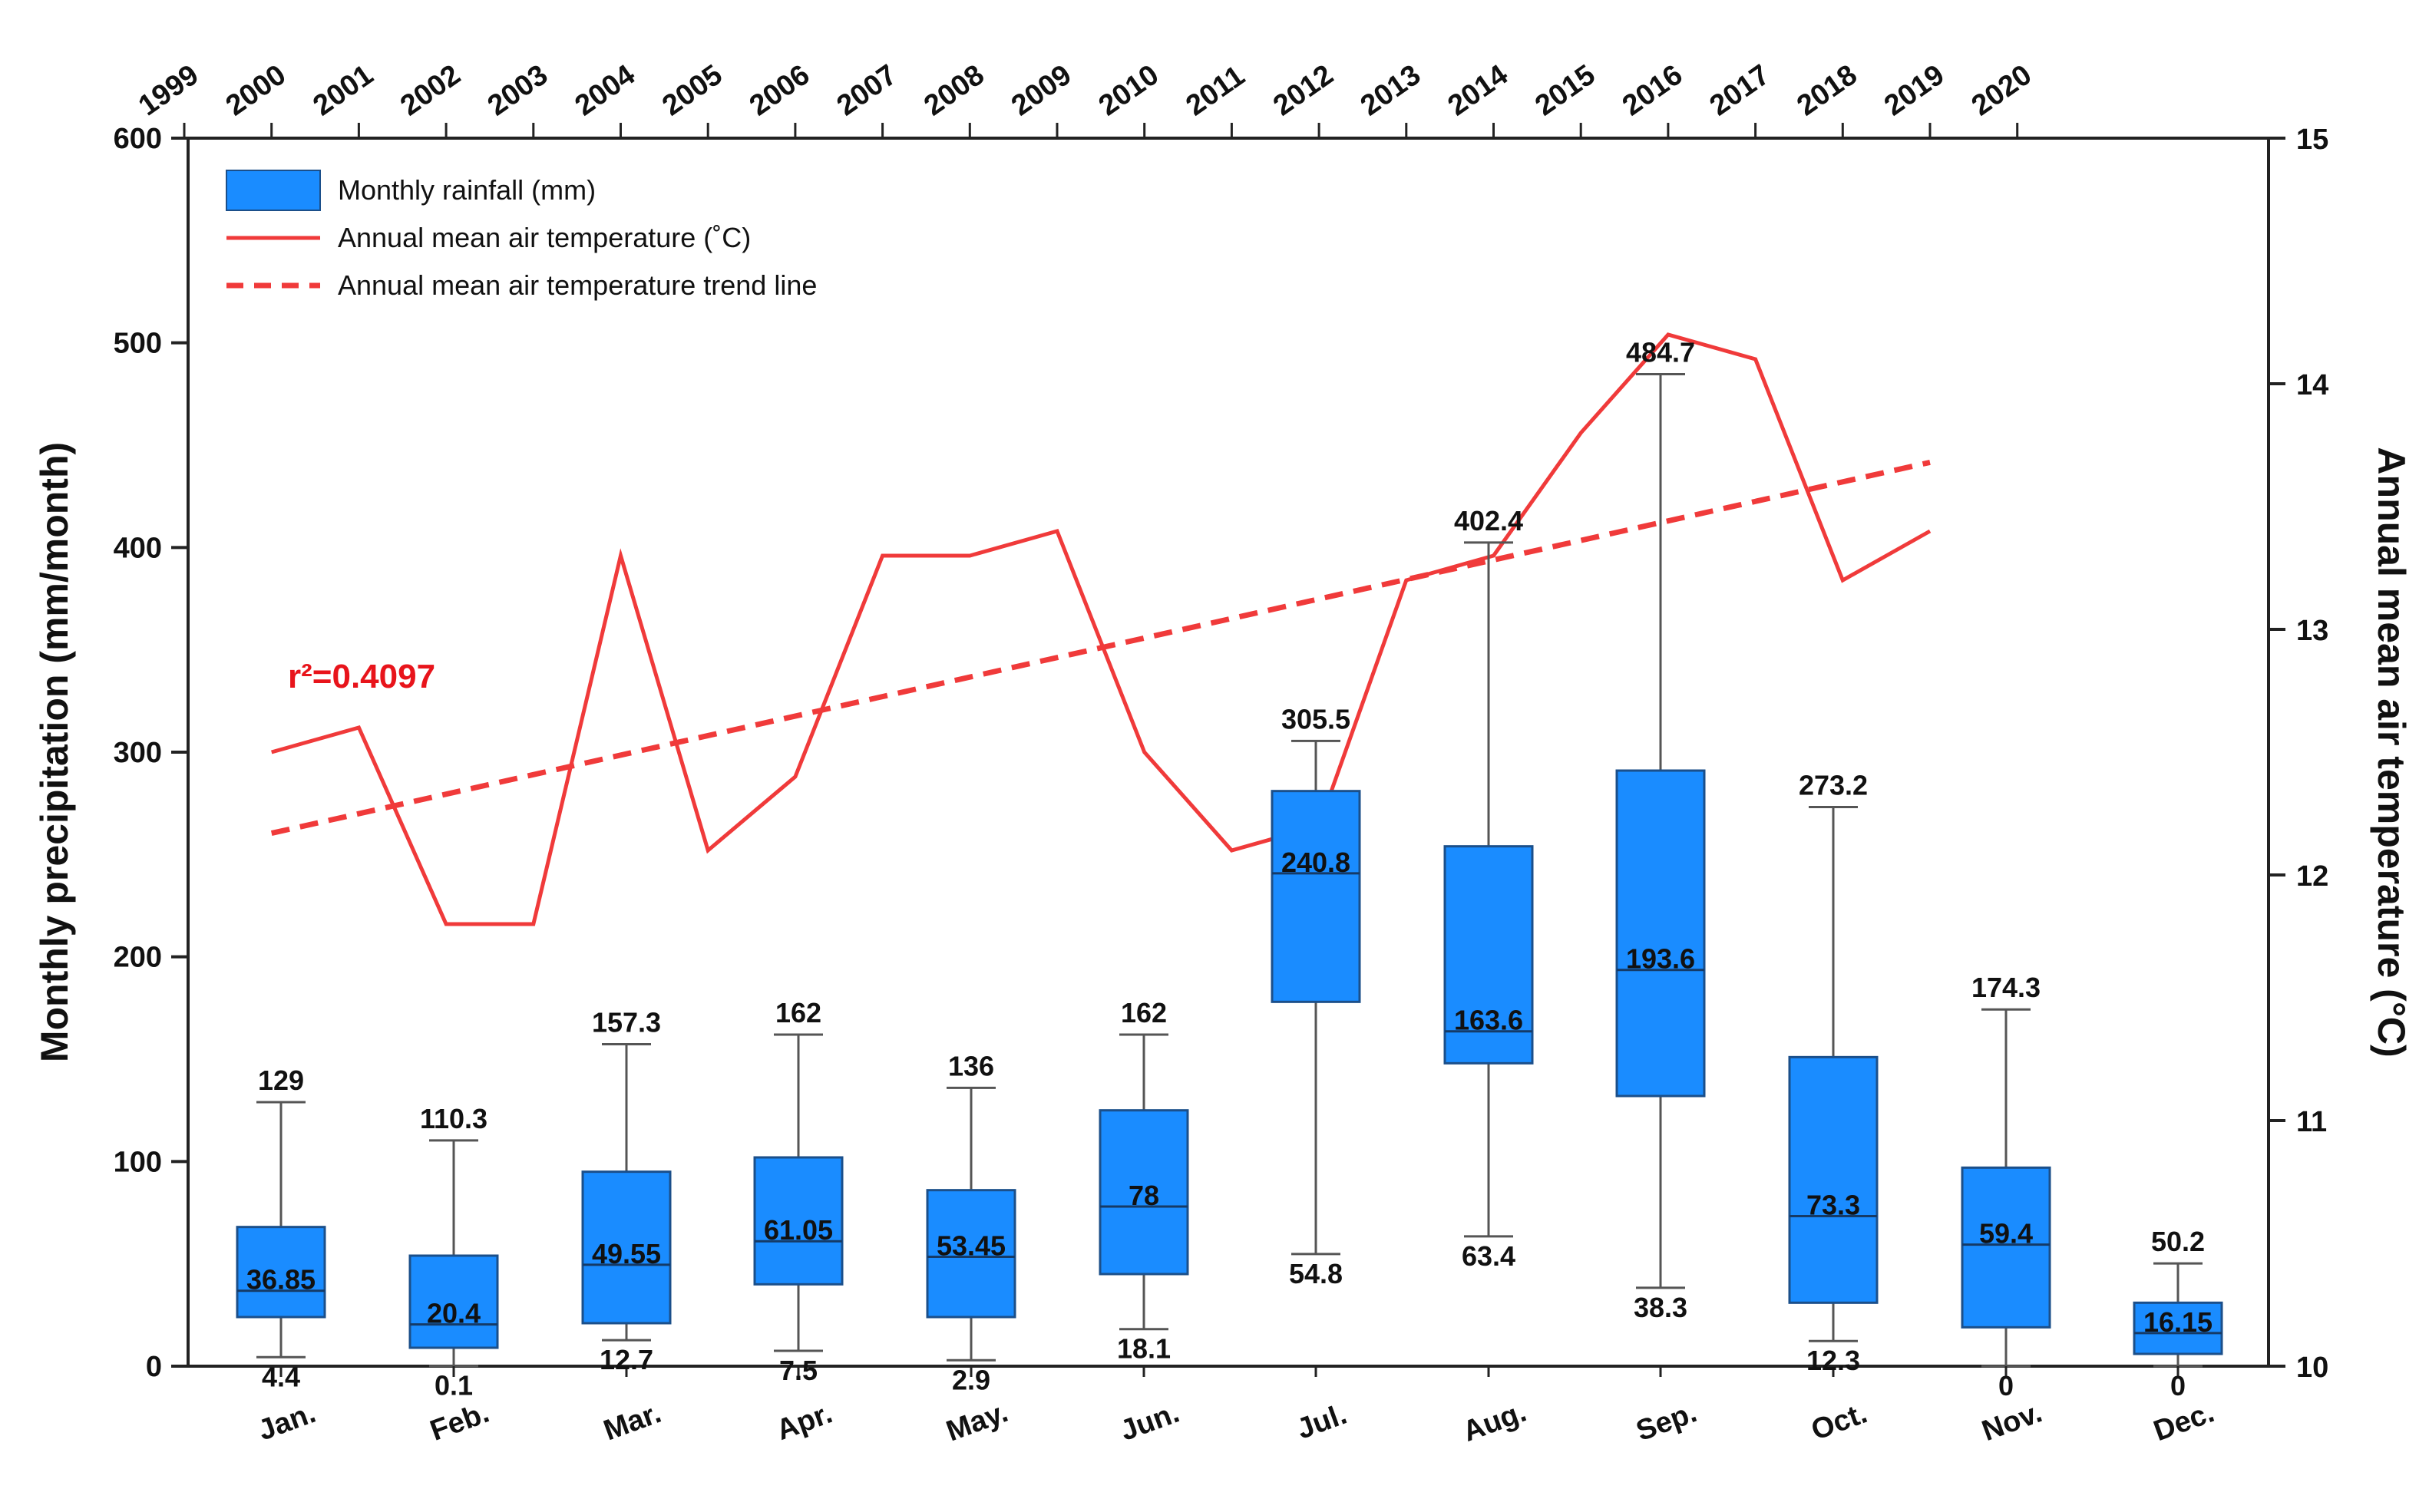  Describe the element at coordinates (977, 1422) in the screenshot. I see `month-label: May.` at that location.